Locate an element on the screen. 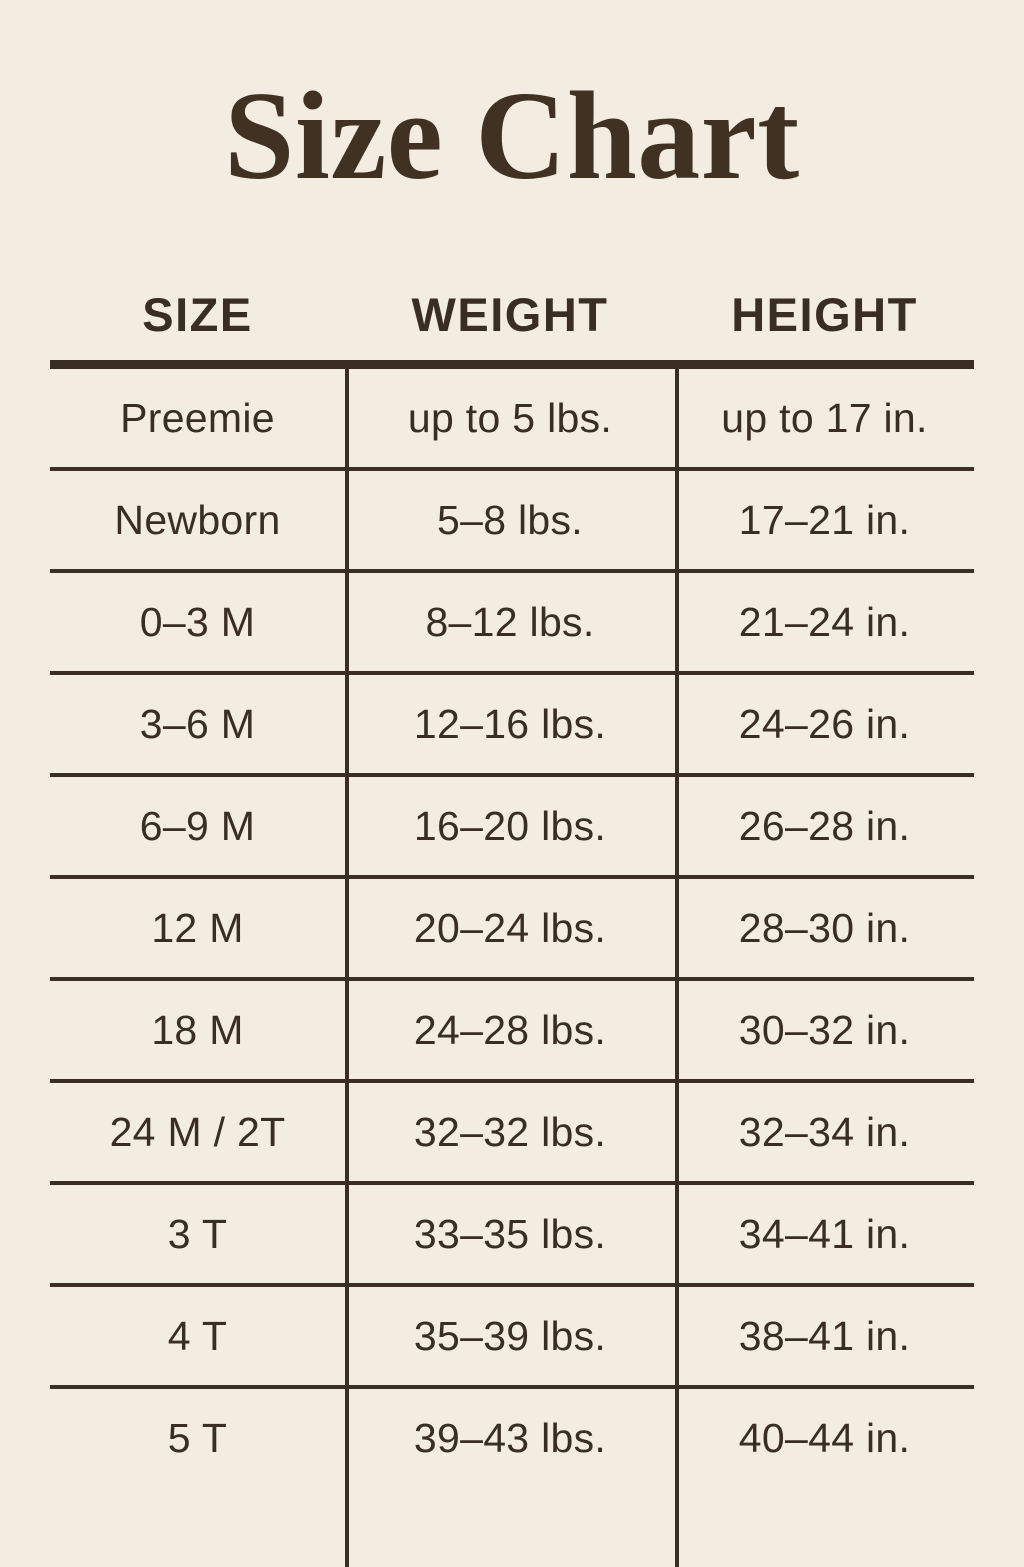 This screenshot has height=1567, width=1024. cell-weight: up to 5 lbs. is located at coordinates (510, 417).